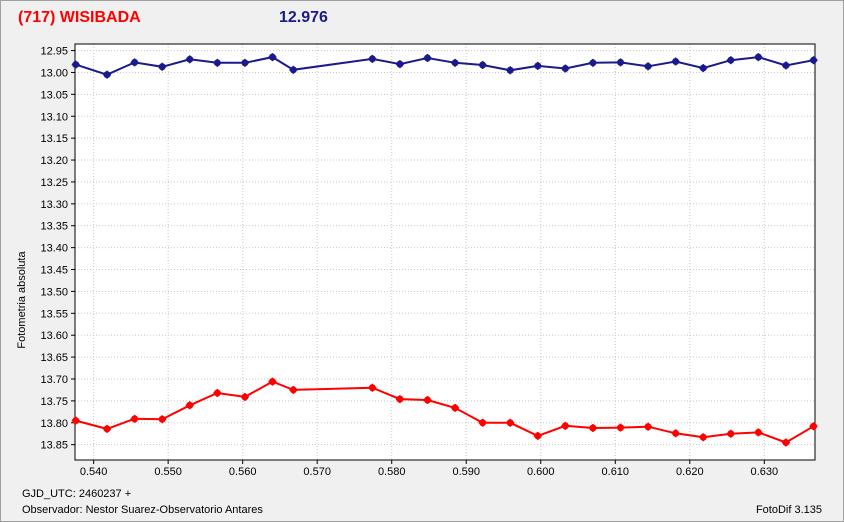 Image resolution: width=844 pixels, height=522 pixels. Describe the element at coordinates (79, 17) in the screenshot. I see `object-title: (717) WISIBADA` at that location.